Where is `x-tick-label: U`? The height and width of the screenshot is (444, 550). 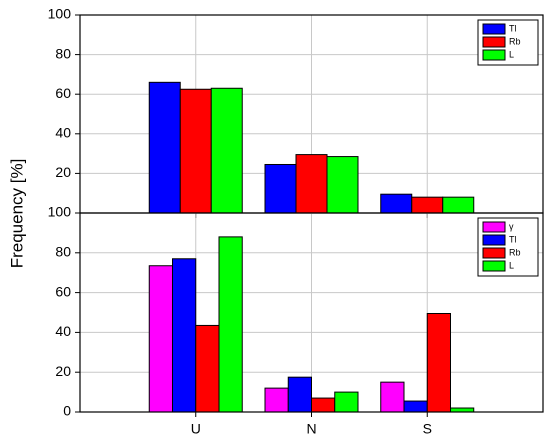
x-tick-label: U is located at coordinates (196, 429).